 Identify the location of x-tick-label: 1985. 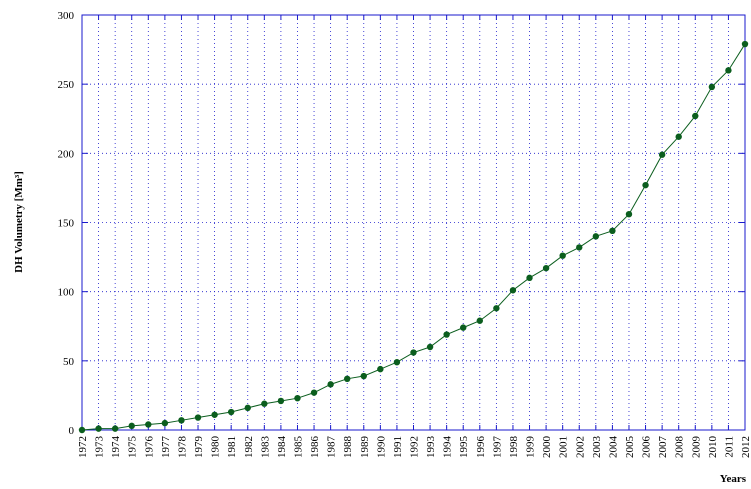
(298, 447).